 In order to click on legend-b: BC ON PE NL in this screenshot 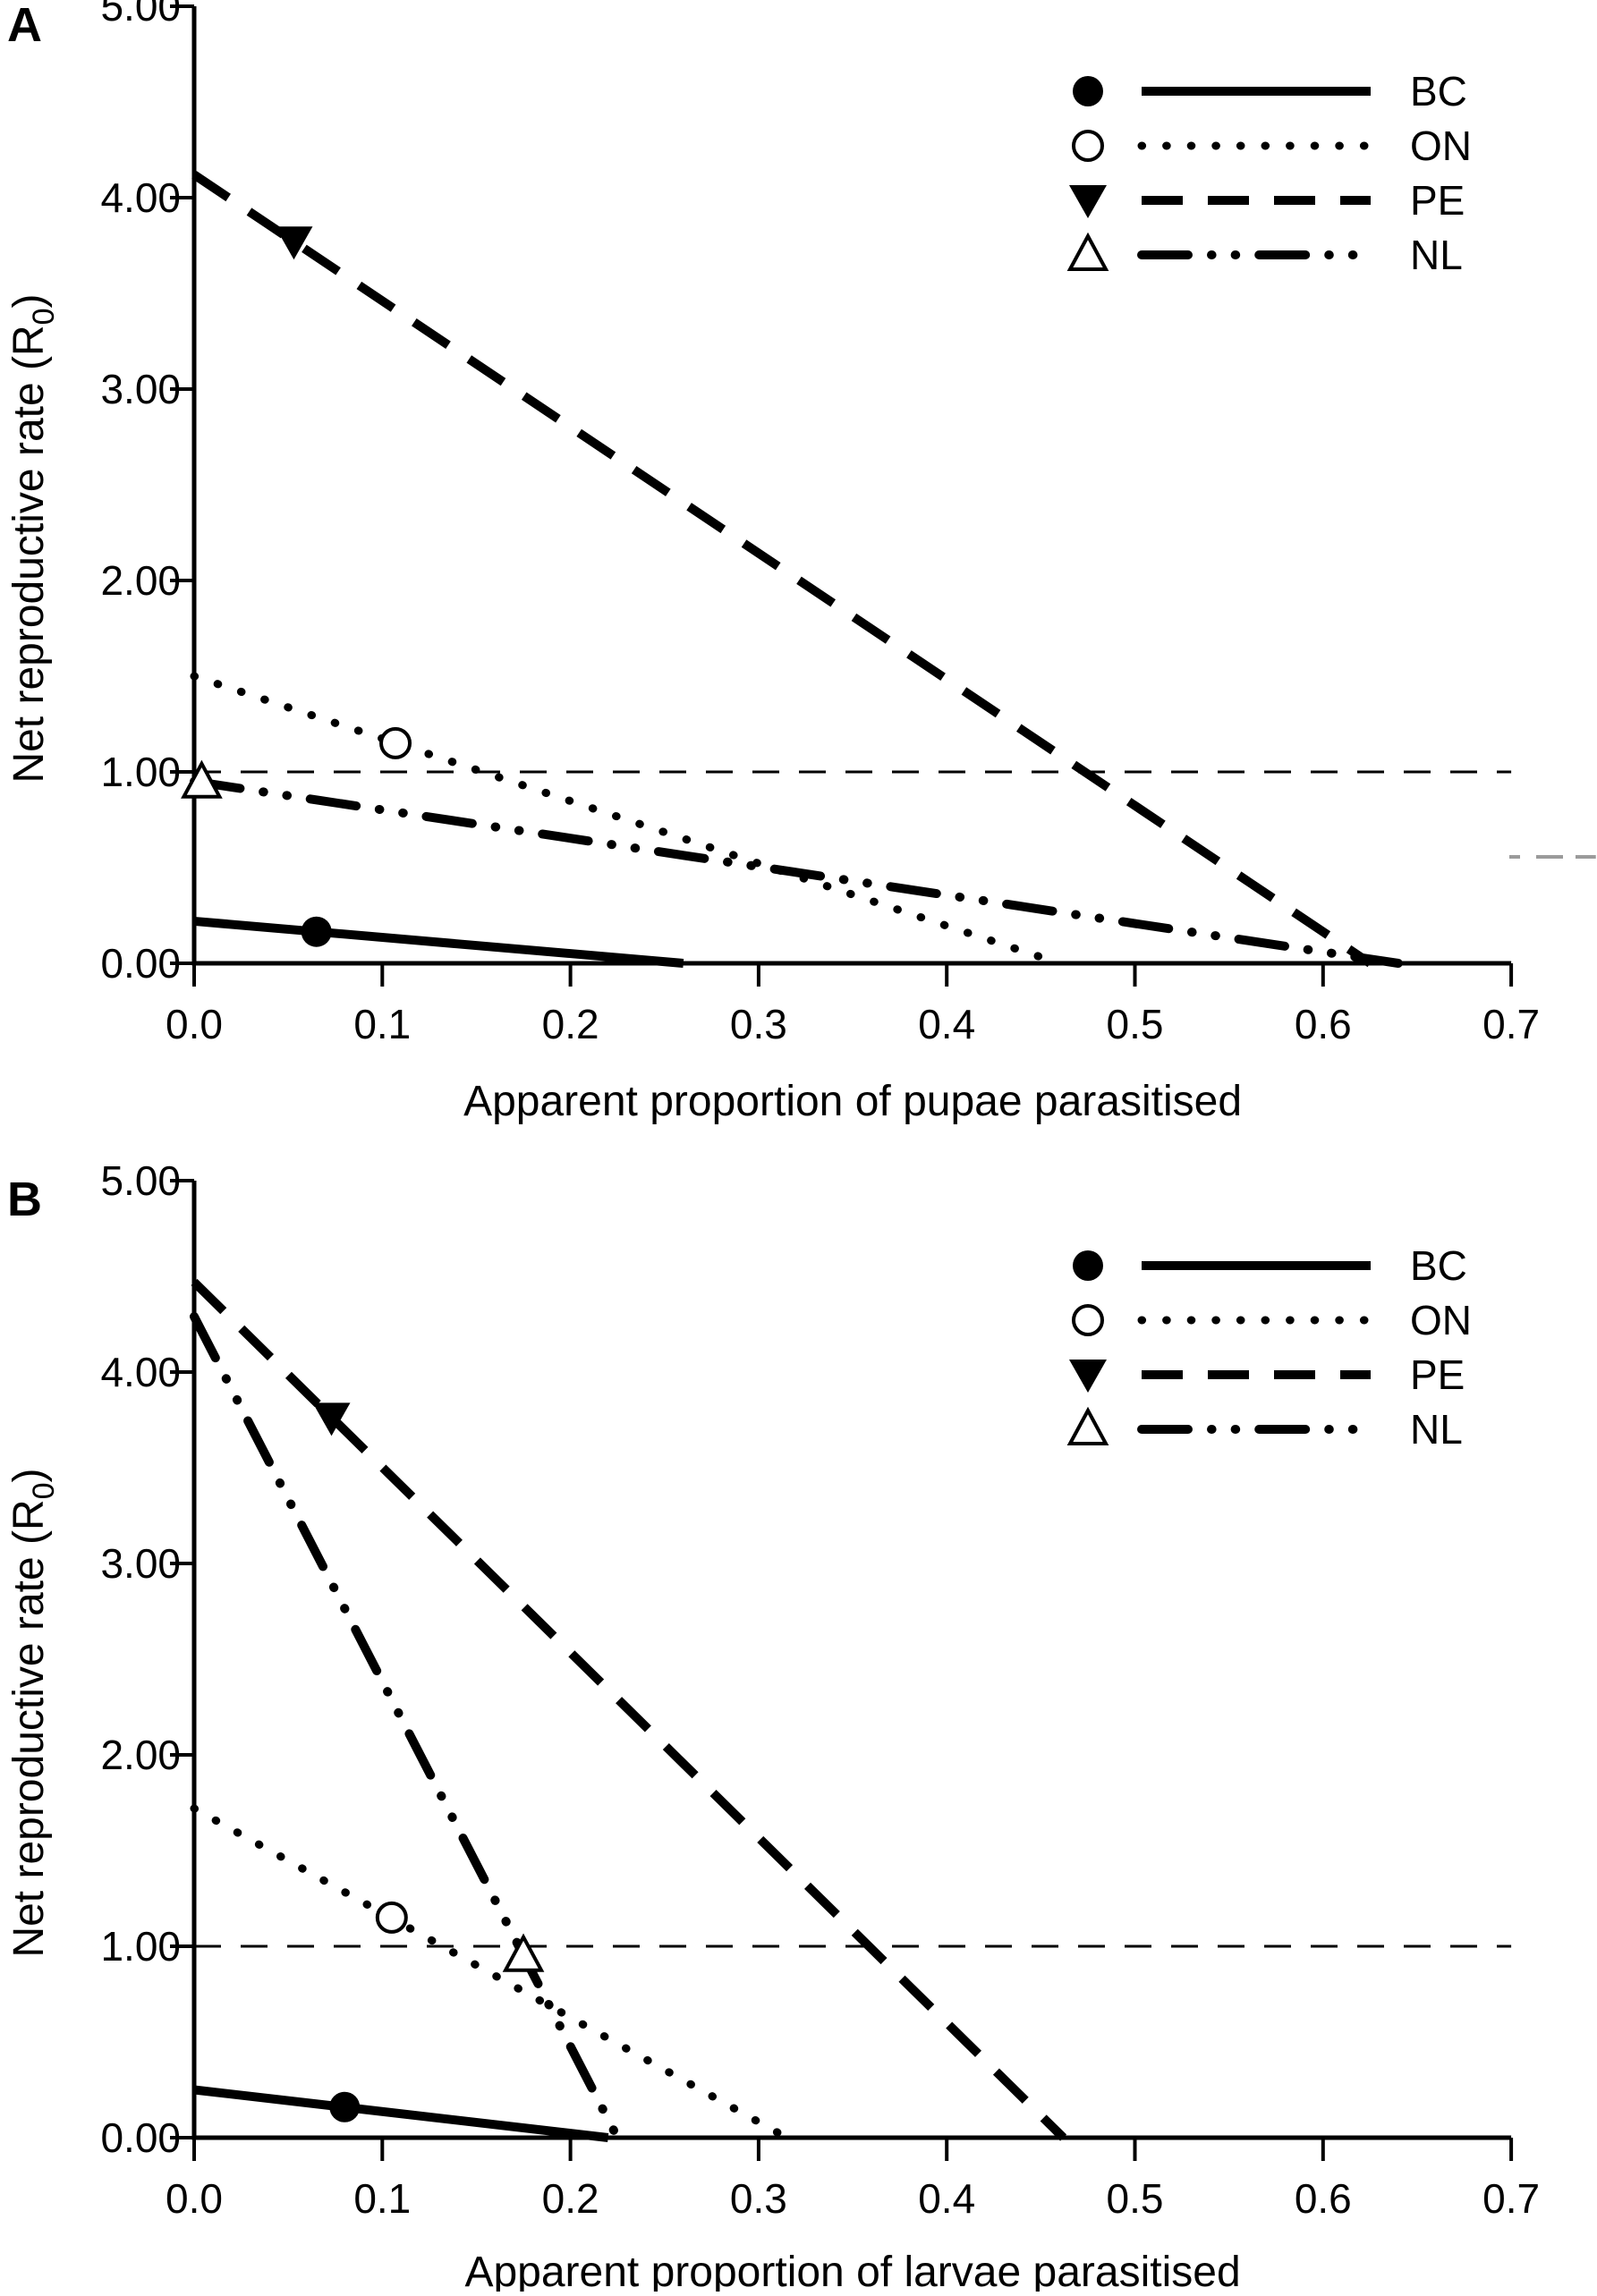, I will do `click(1269, 1348)`.